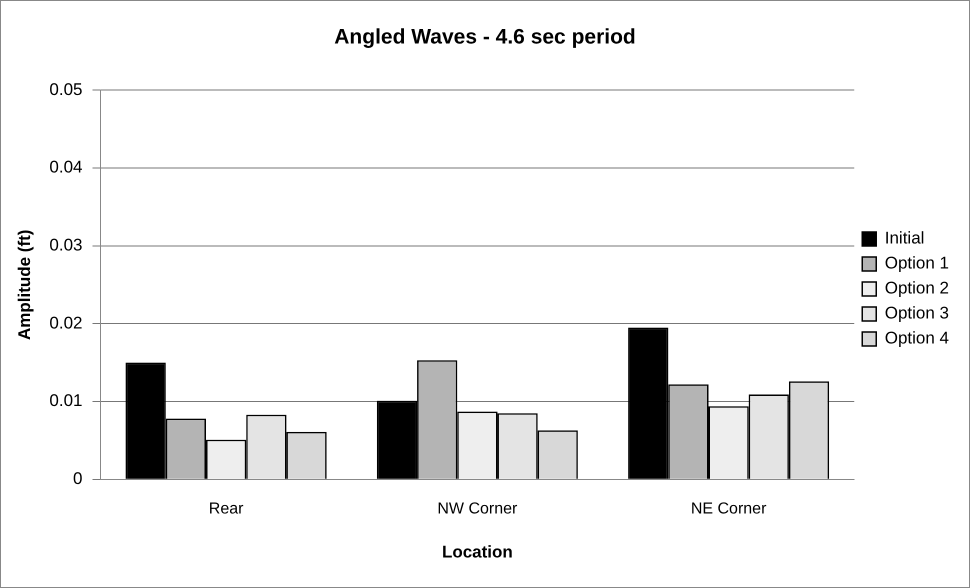  Describe the element at coordinates (24, 285) in the screenshot. I see `y-axis-title: Amplitude (ft)` at that location.